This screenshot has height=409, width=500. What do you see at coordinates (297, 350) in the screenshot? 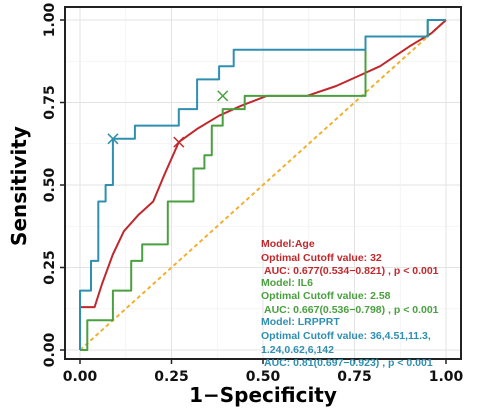
I see `annotation-line: 1.24,0.62,6,142` at bounding box center [297, 350].